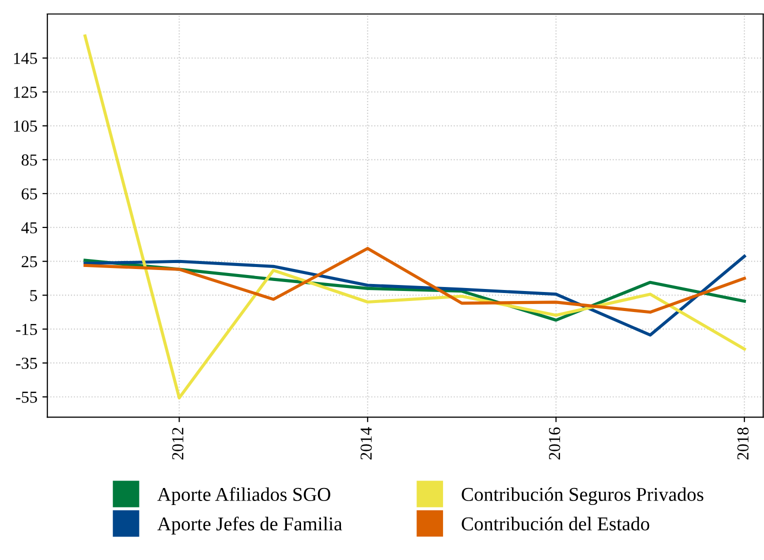 The image size is (764, 560). I want to click on legend-label: Contribución del Estado, so click(556, 523).